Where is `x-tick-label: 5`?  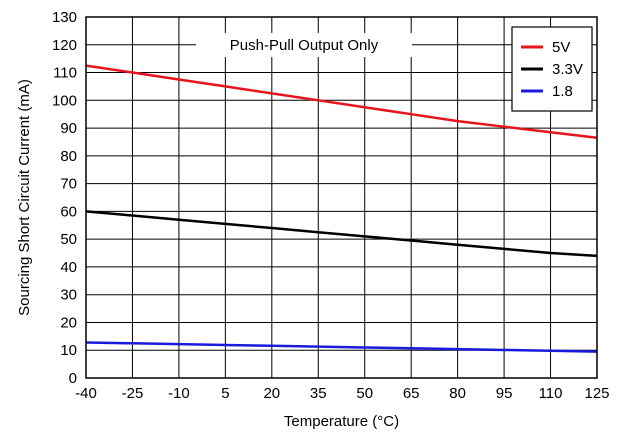 x-tick-label: 5 is located at coordinates (225, 393).